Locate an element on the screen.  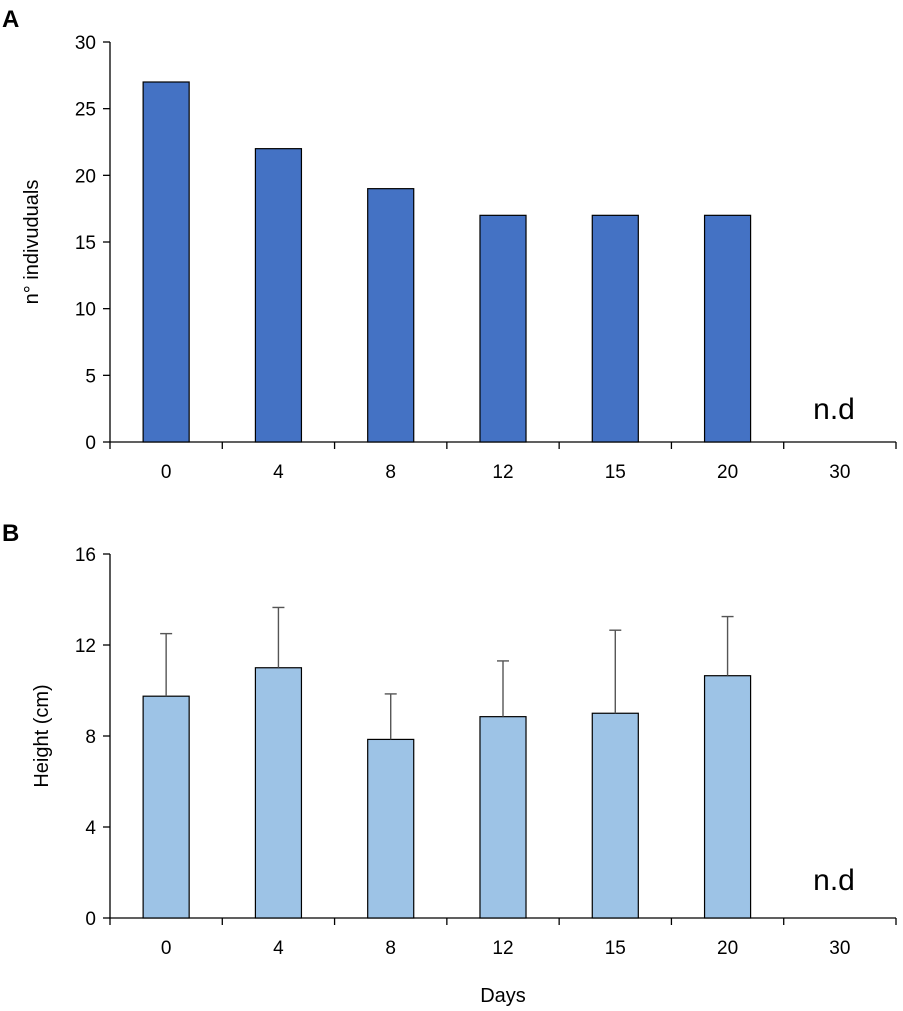
y-tick-label: 12 is located at coordinates (85, 646).